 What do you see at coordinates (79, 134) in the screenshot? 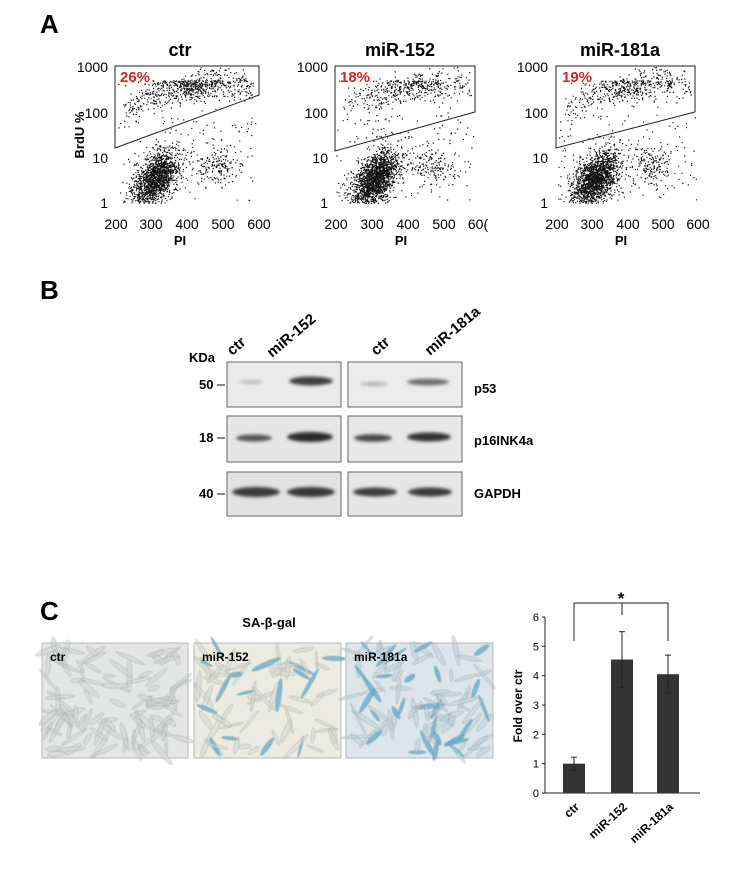
I see `y-axis-label: BrdU %` at bounding box center [79, 134].